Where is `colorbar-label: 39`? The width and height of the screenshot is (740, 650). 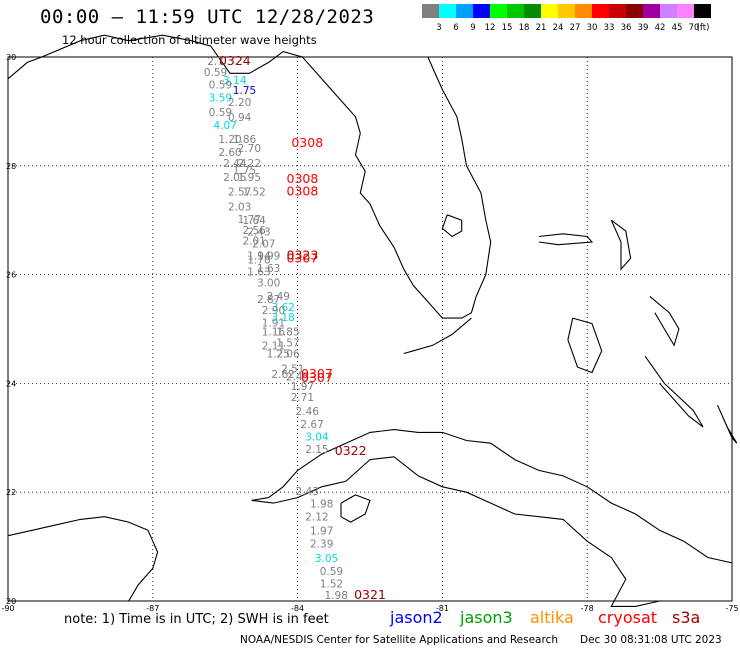
colorbar-label: 39 is located at coordinates (643, 28).